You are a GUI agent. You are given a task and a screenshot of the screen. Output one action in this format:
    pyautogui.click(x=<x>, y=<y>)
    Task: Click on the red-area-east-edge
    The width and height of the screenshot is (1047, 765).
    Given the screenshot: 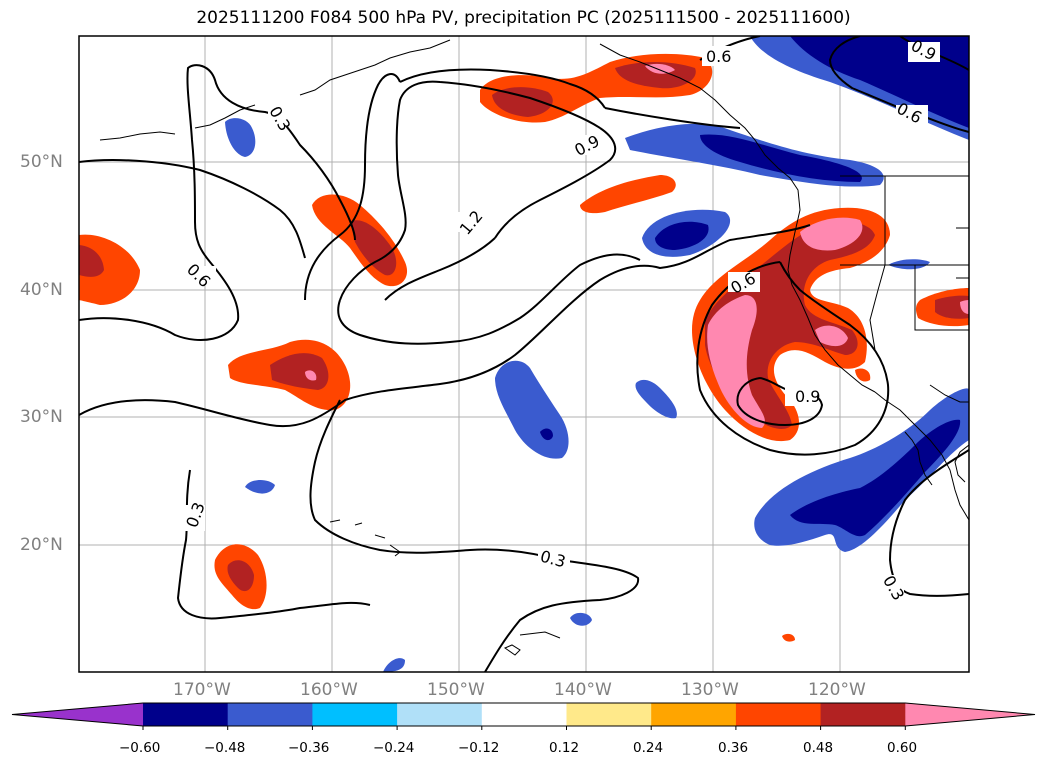 What is the action you would take?
    pyautogui.click(x=952, y=307)
    